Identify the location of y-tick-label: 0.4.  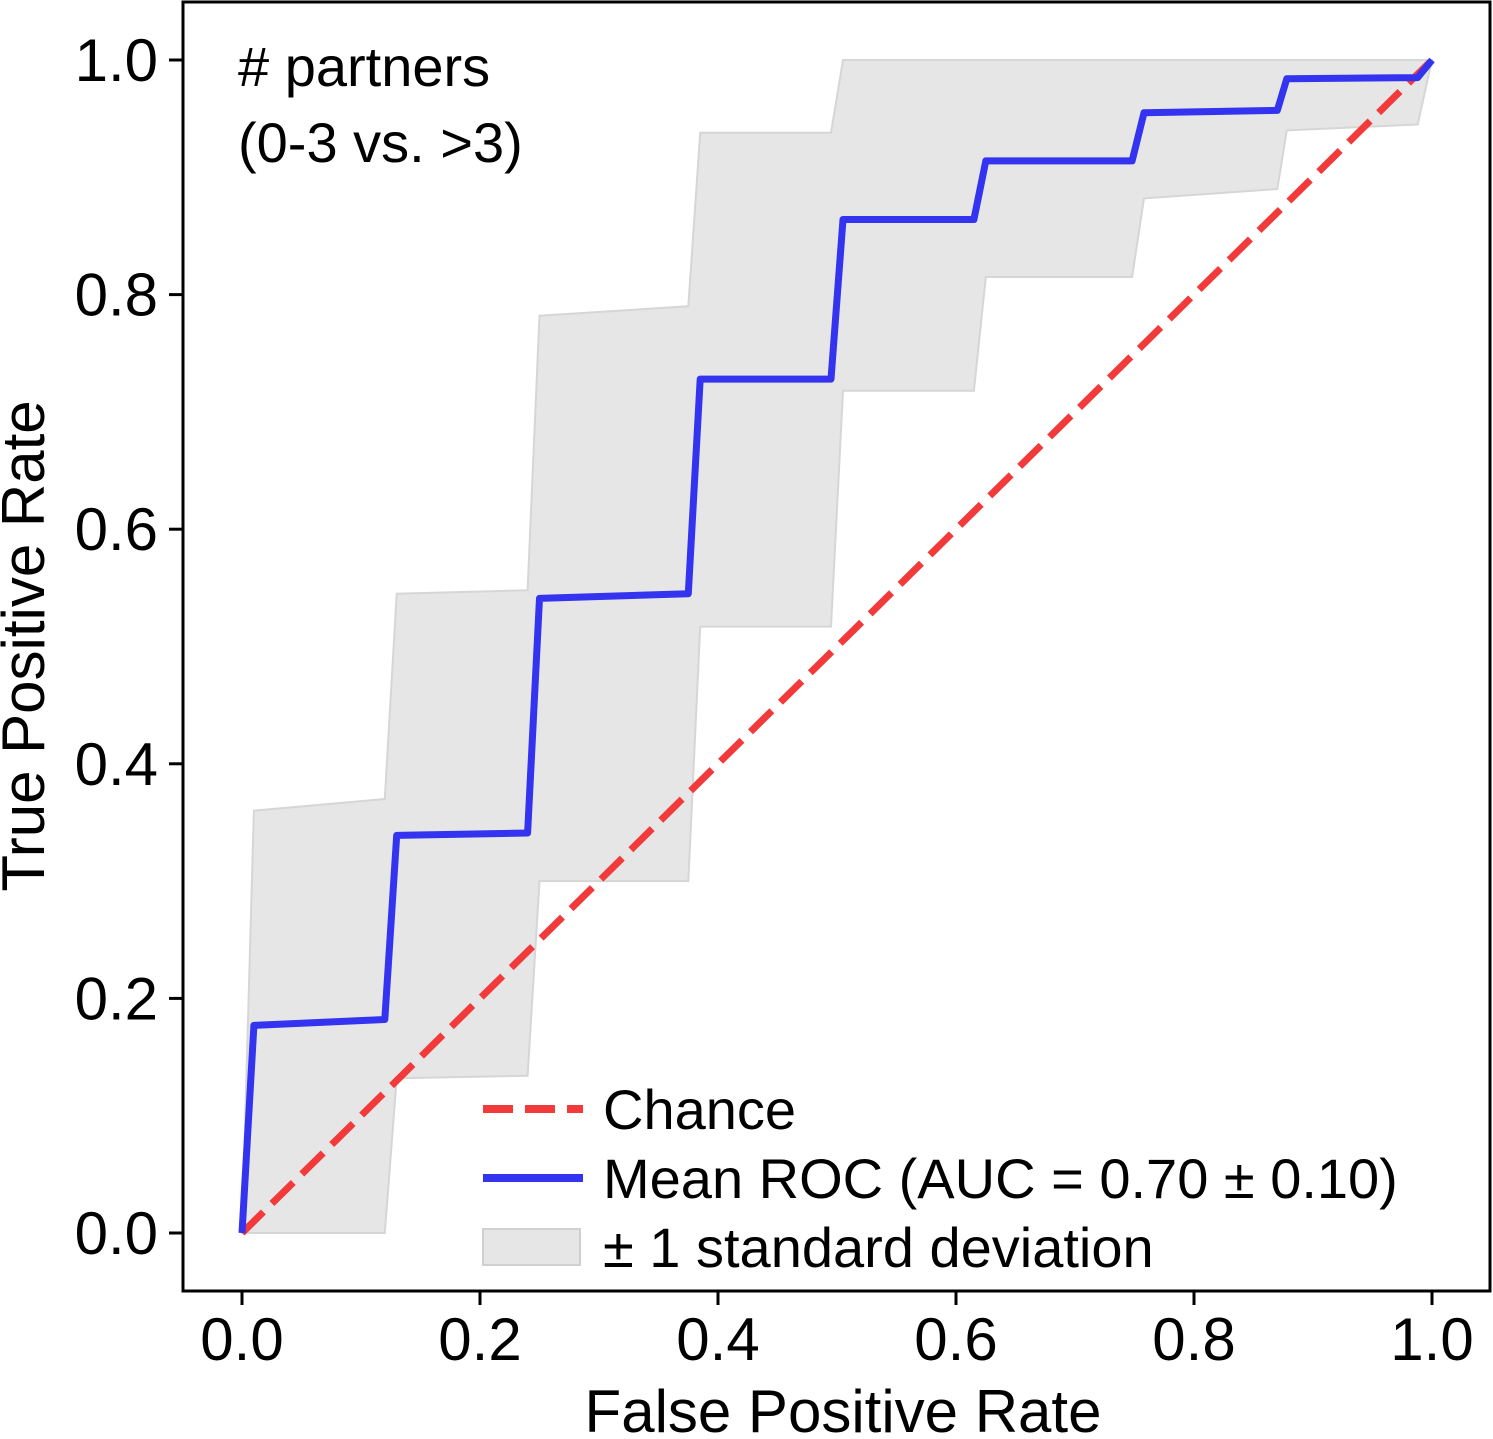
(116, 764).